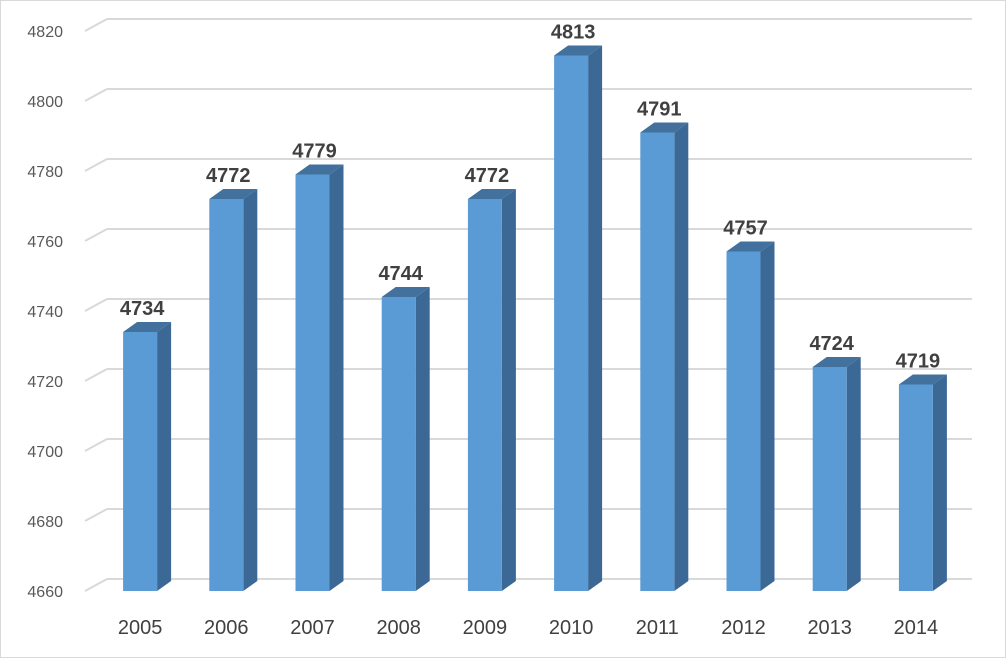  What do you see at coordinates (485, 628) in the screenshot?
I see `x-tick-label: 2009` at bounding box center [485, 628].